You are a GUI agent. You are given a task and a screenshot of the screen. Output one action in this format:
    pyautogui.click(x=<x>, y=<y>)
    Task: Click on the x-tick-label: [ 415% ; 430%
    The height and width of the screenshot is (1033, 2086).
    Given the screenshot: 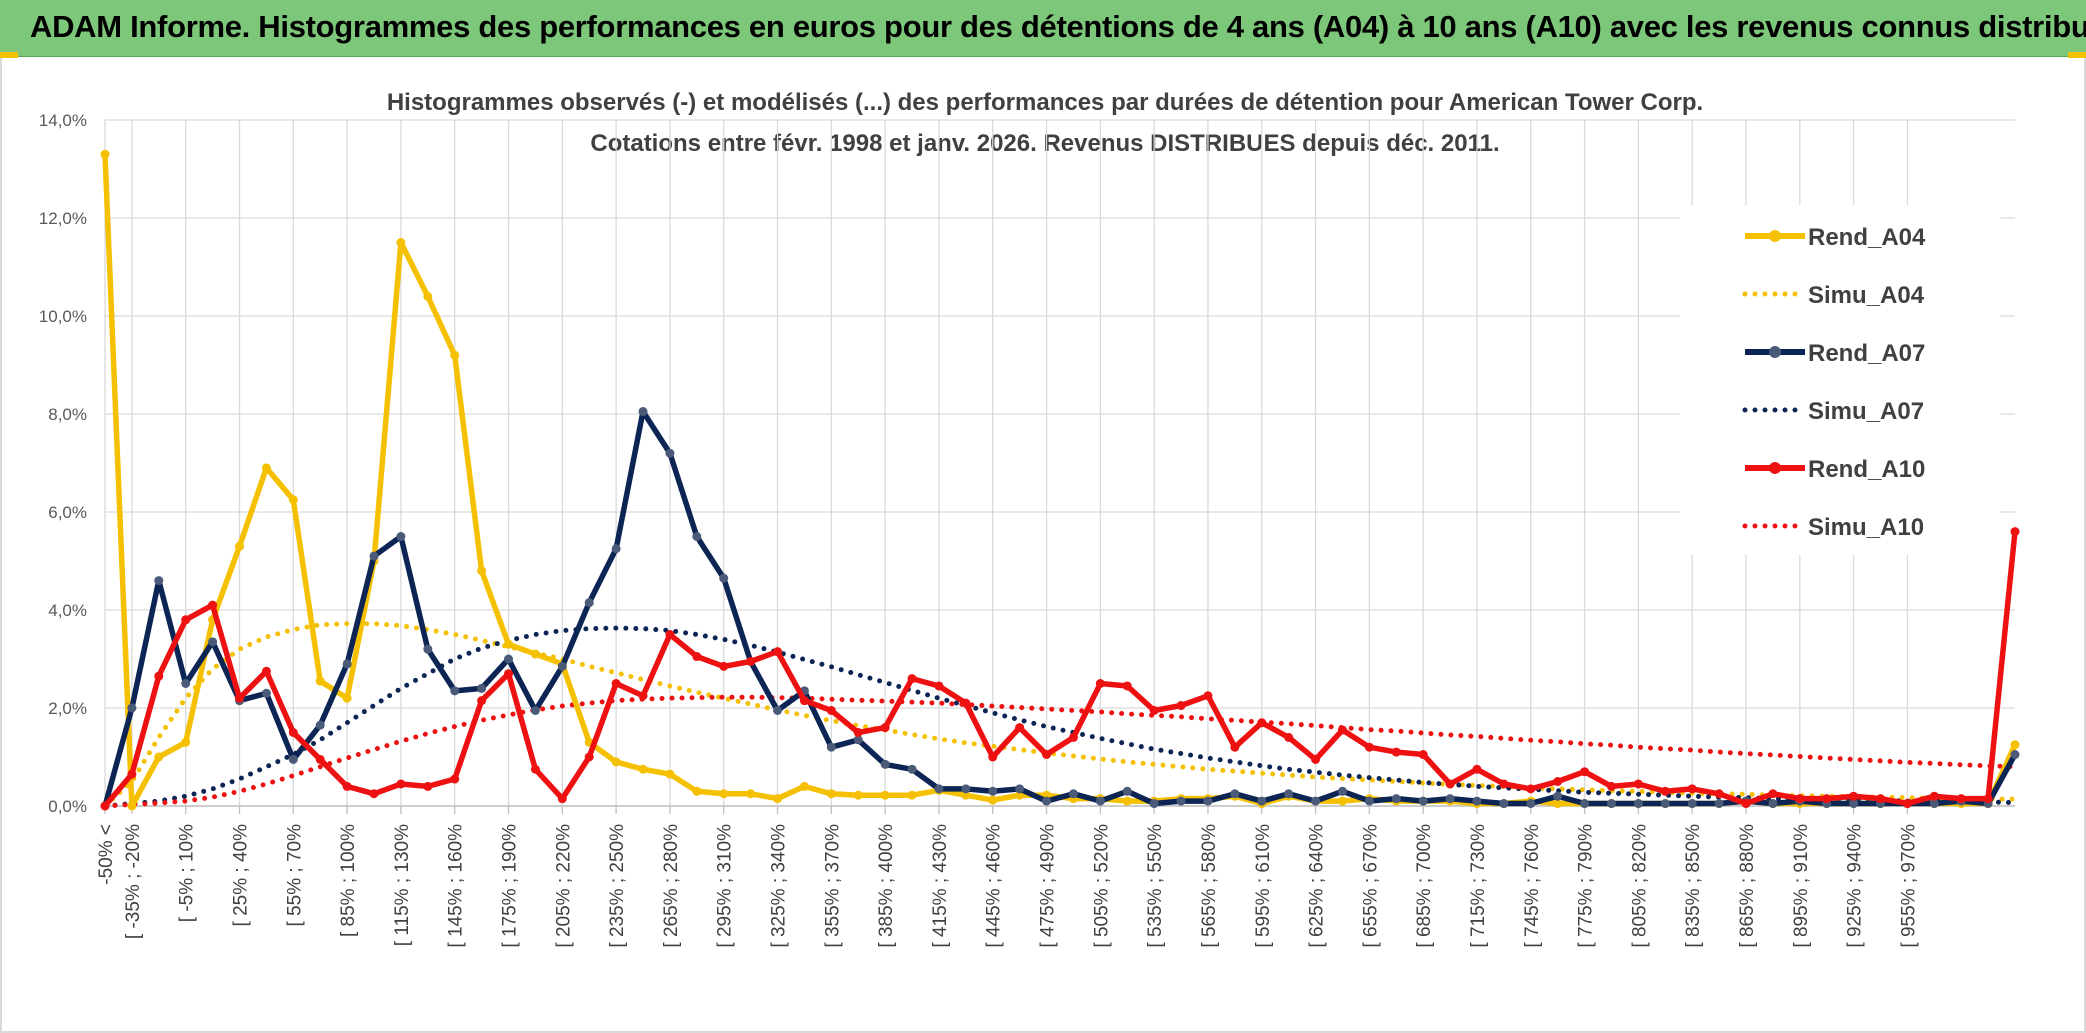 What is the action you would take?
    pyautogui.click(x=940, y=886)
    